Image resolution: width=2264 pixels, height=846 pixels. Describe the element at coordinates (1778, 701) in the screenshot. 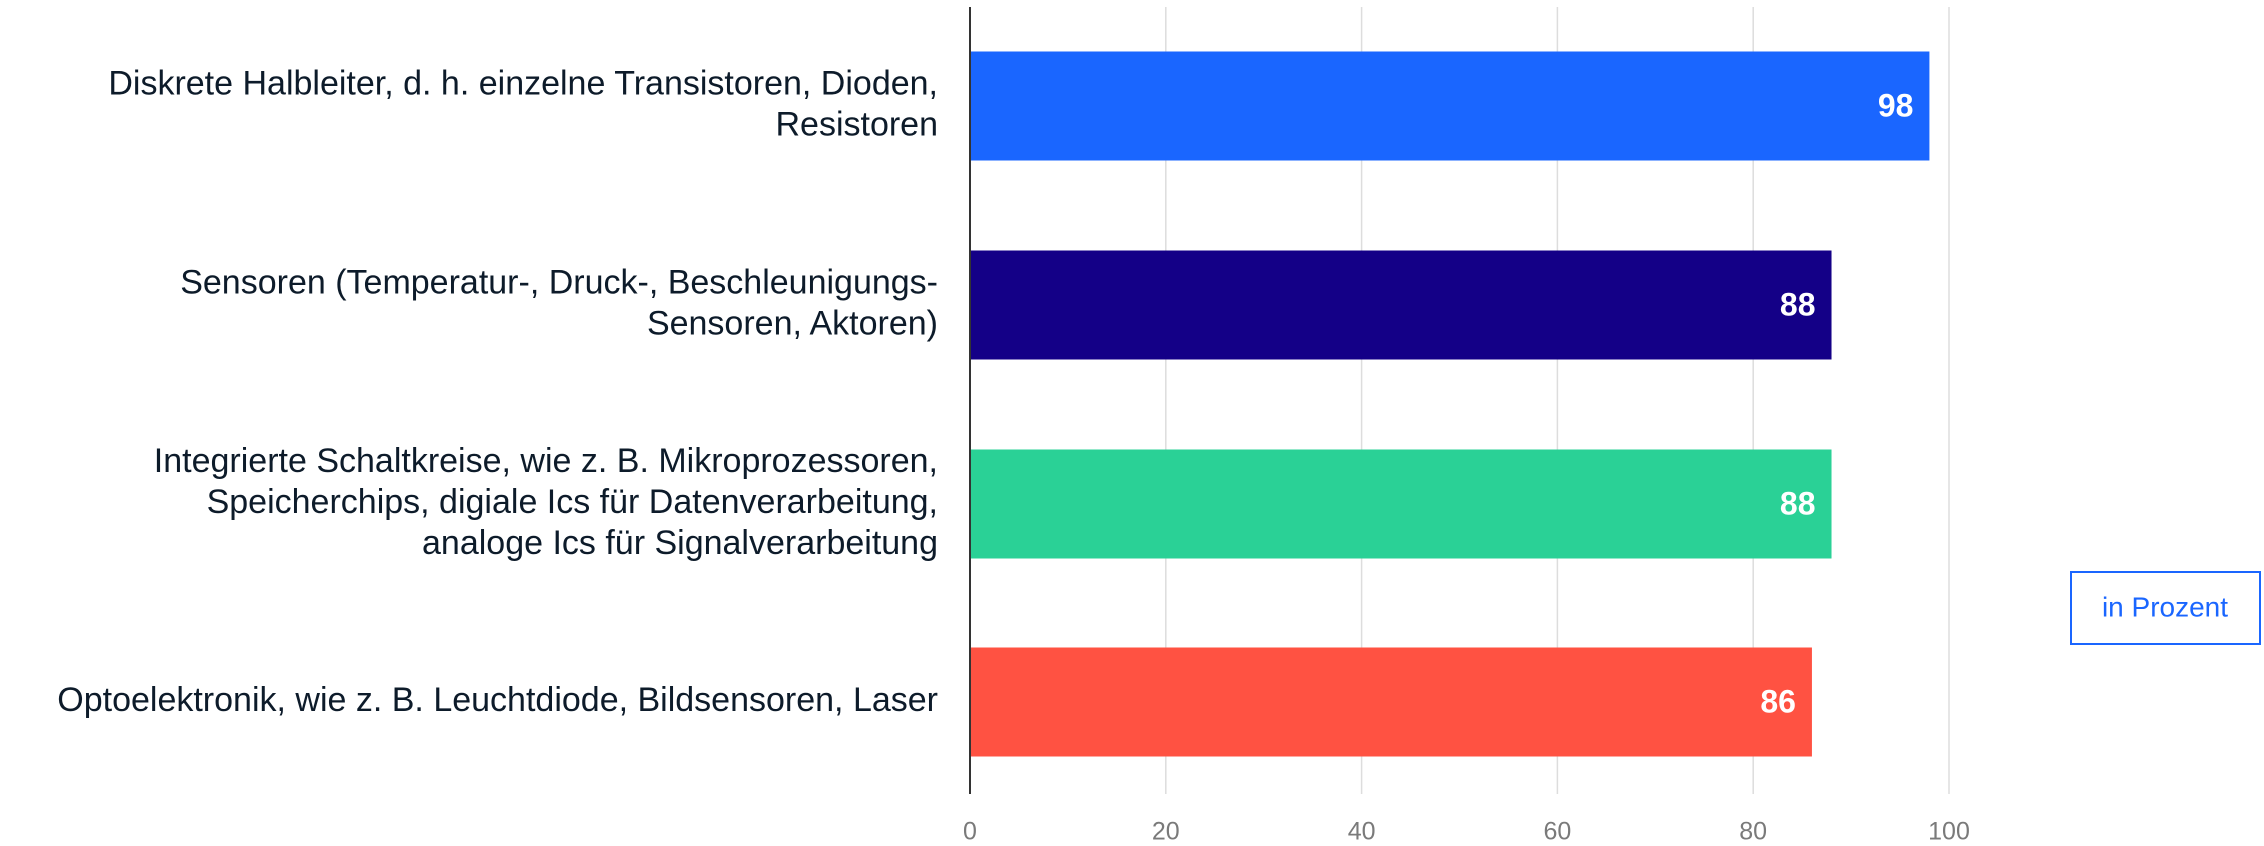

I see `value-label: 86` at that location.